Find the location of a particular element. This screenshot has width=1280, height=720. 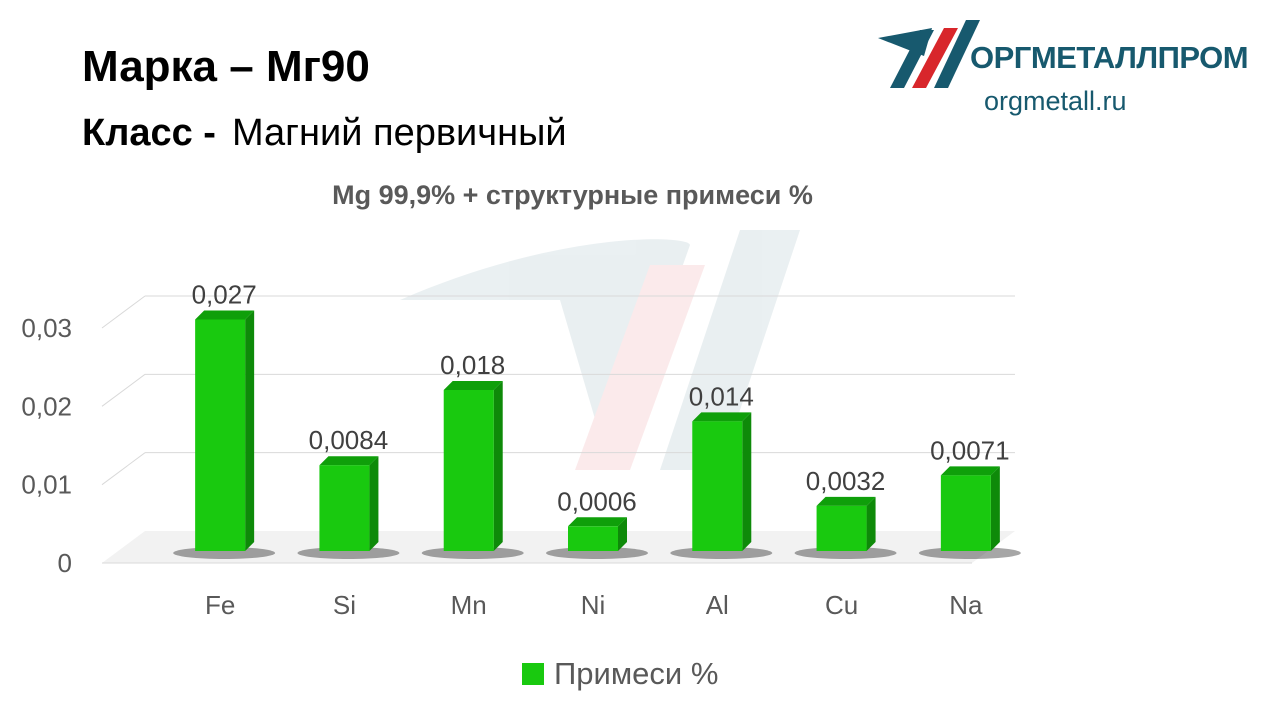

data-label: 0,0084 is located at coordinates (349, 440).